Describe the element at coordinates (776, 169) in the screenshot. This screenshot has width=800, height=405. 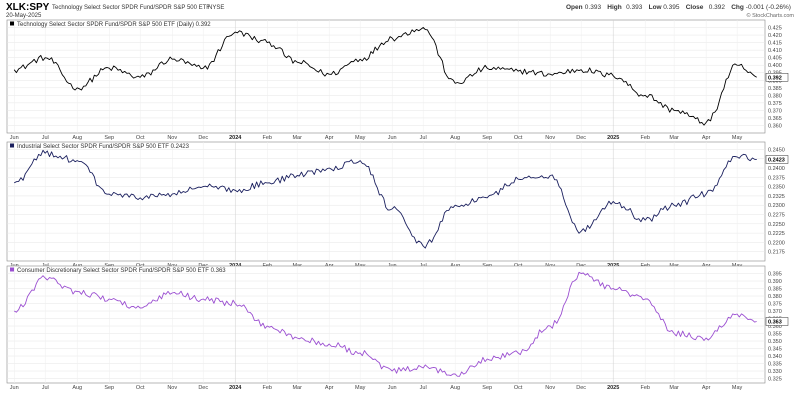
I see `y-tick-label: 0.2400` at that location.